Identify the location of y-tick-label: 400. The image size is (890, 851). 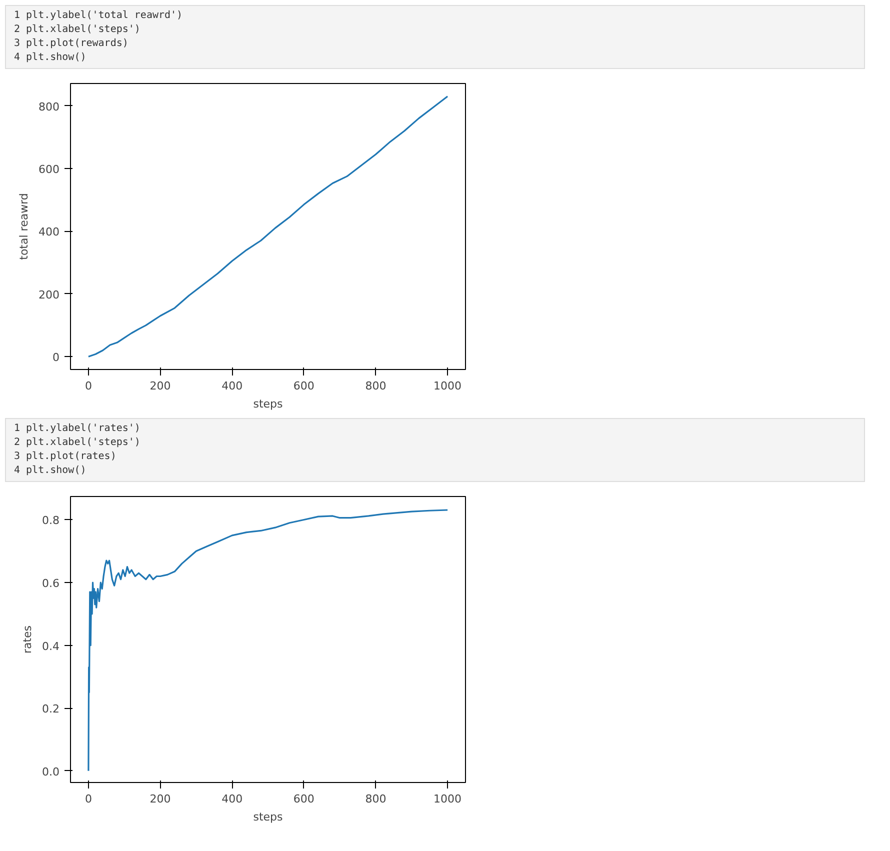
(49, 232).